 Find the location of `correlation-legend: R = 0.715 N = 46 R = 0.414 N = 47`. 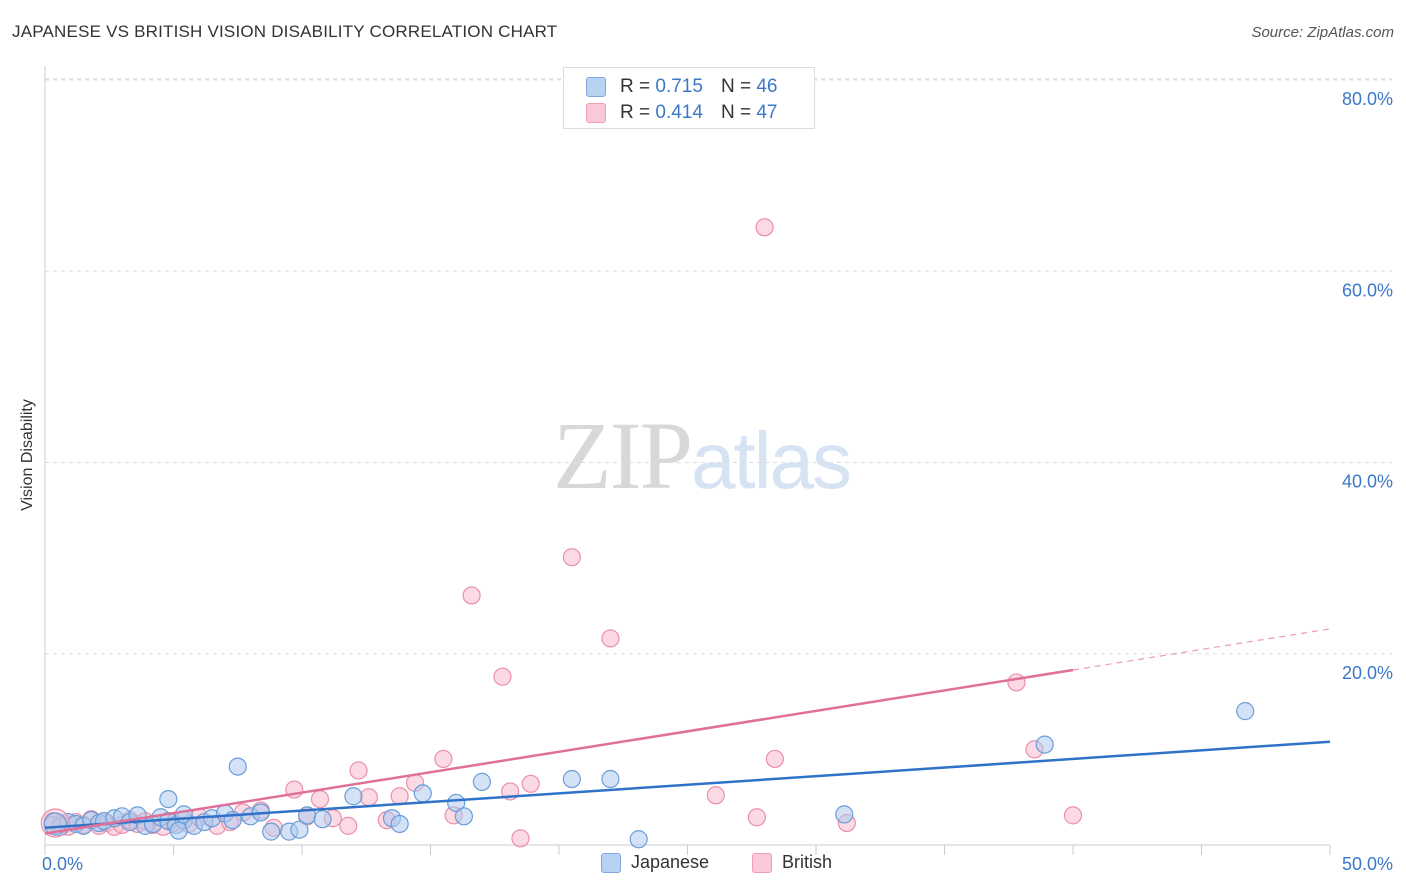

correlation-legend: R = 0.715 N = 46 R = 0.414 N = 47 is located at coordinates (689, 98).